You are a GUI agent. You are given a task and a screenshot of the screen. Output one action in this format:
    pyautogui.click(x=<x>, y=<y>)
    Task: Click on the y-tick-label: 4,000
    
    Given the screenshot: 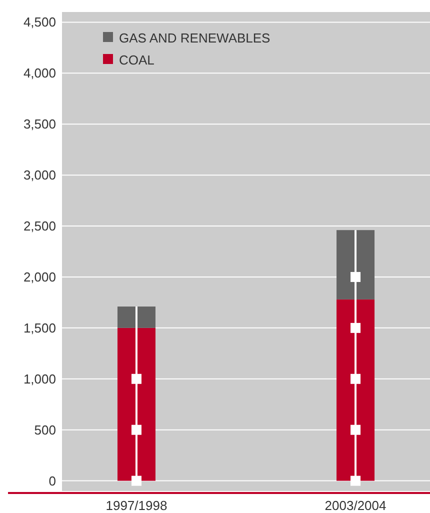 What is the action you would take?
    pyautogui.click(x=39, y=73)
    